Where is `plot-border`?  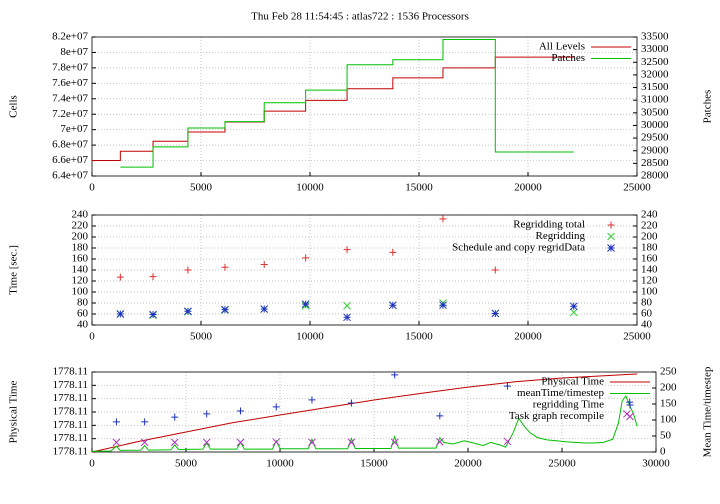
plot-border is located at coordinates (374, 412).